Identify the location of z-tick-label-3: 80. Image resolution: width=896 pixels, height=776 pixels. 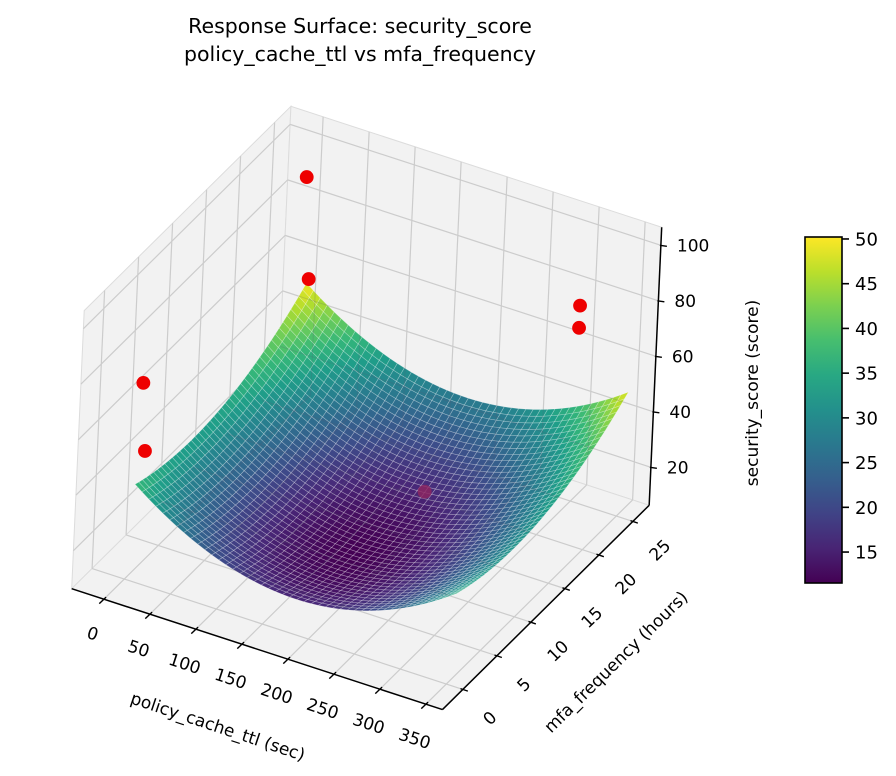
(685, 302).